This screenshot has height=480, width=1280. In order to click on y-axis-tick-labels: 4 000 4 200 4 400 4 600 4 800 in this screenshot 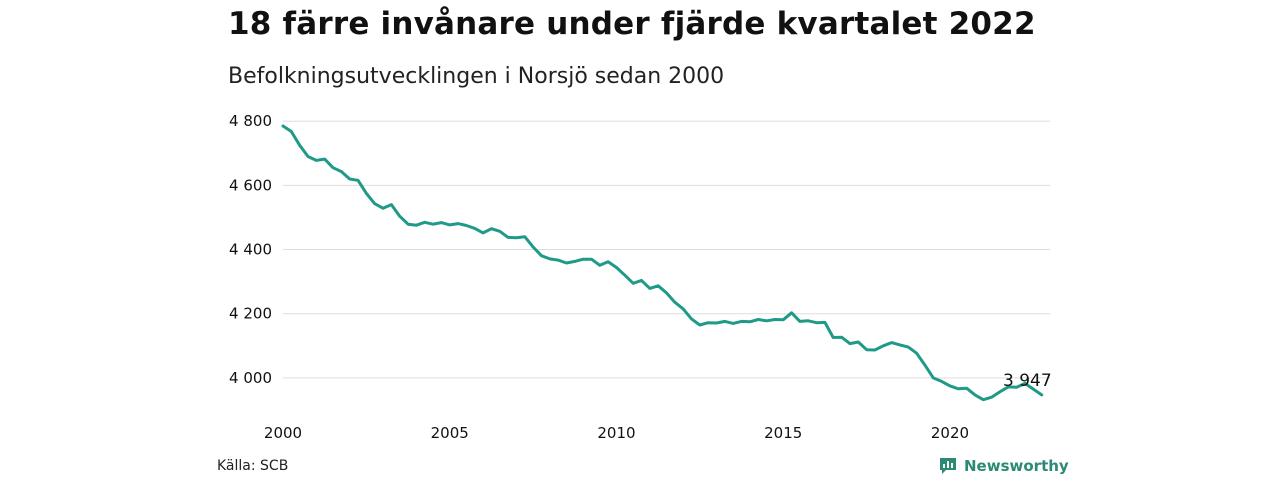, I will do `click(250, 249)`.